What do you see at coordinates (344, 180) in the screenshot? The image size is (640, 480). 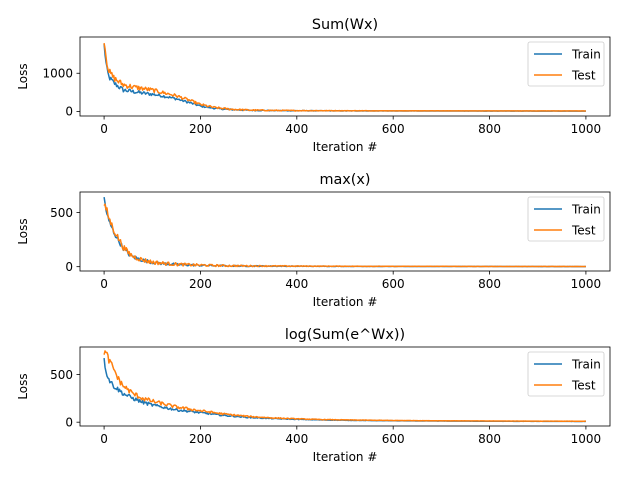 I see `chart-title: max(x)` at bounding box center [344, 180].